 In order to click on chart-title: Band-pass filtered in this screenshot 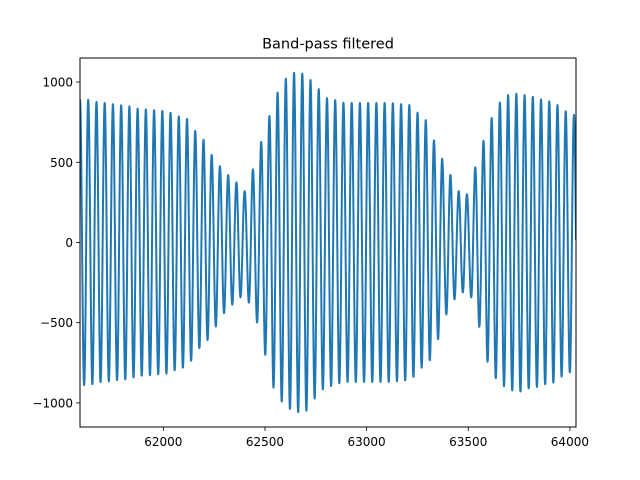, I will do `click(328, 45)`.